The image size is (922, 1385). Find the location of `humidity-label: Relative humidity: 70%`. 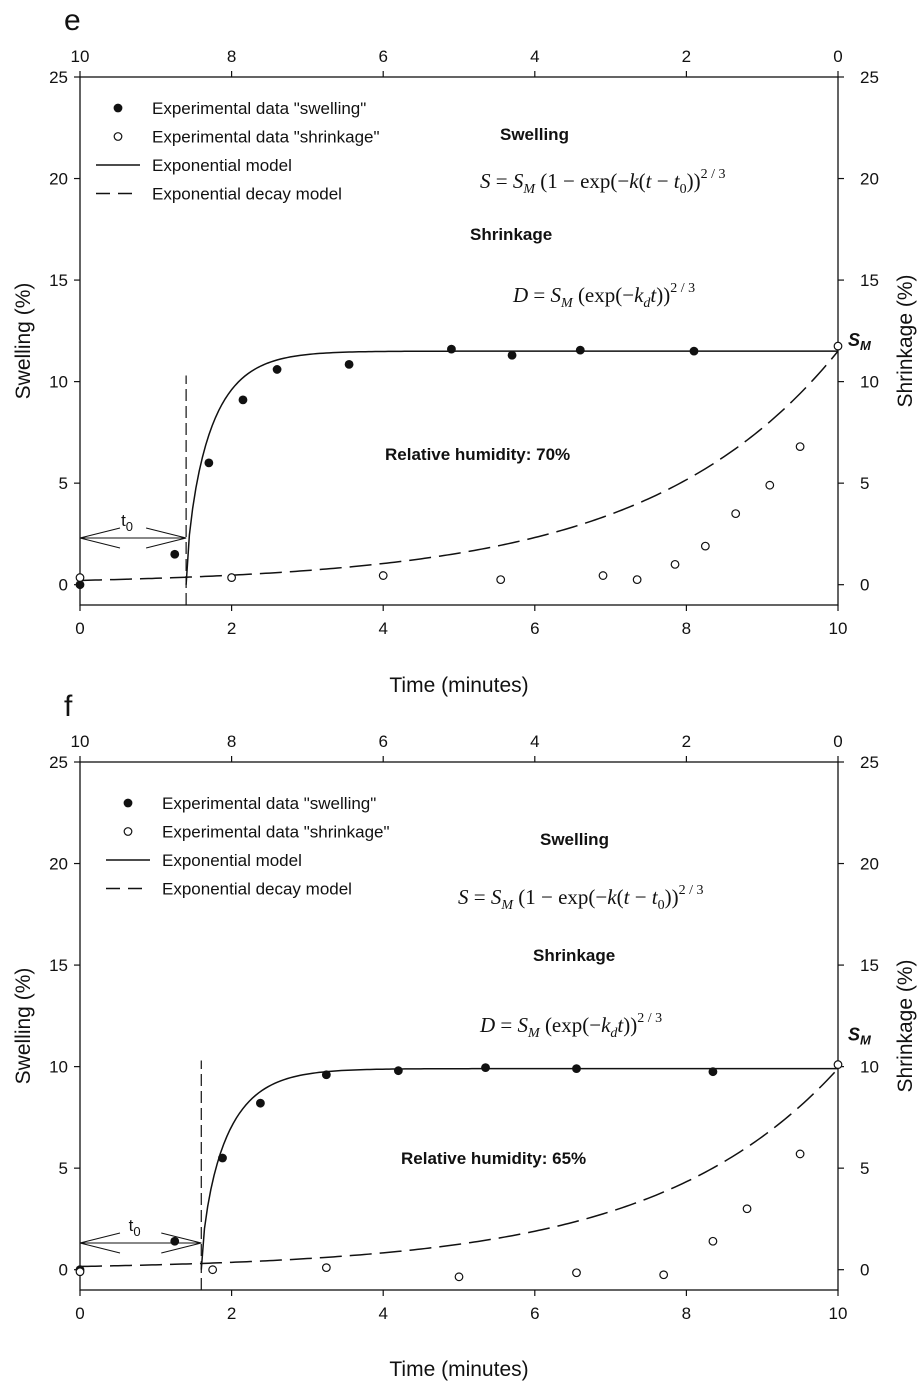

humidity-label: Relative humidity: 70% is located at coordinates (477, 454).